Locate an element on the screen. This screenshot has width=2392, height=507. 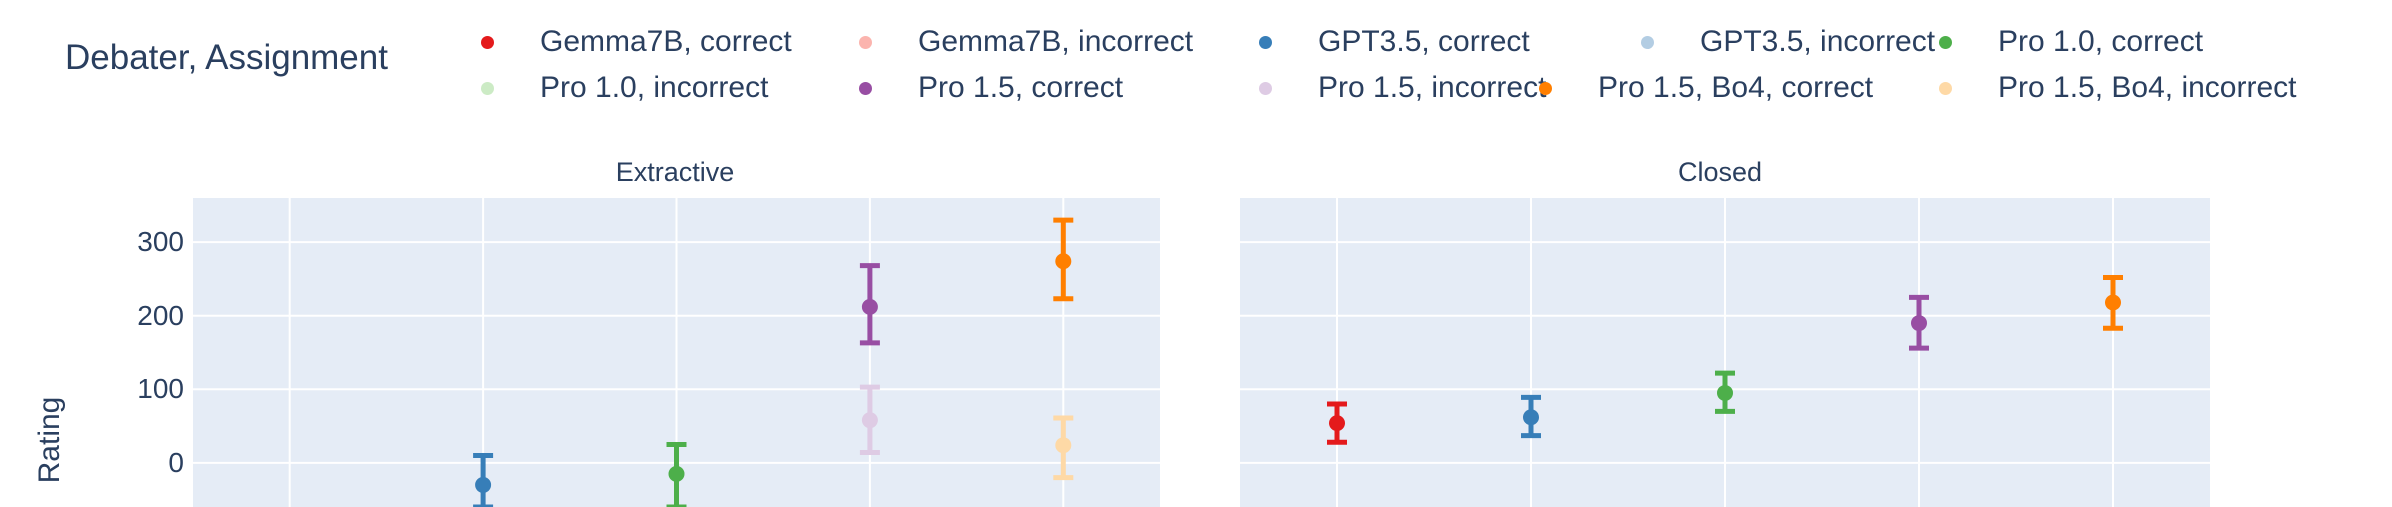
y-tick-label: 0 is located at coordinates (176, 462).